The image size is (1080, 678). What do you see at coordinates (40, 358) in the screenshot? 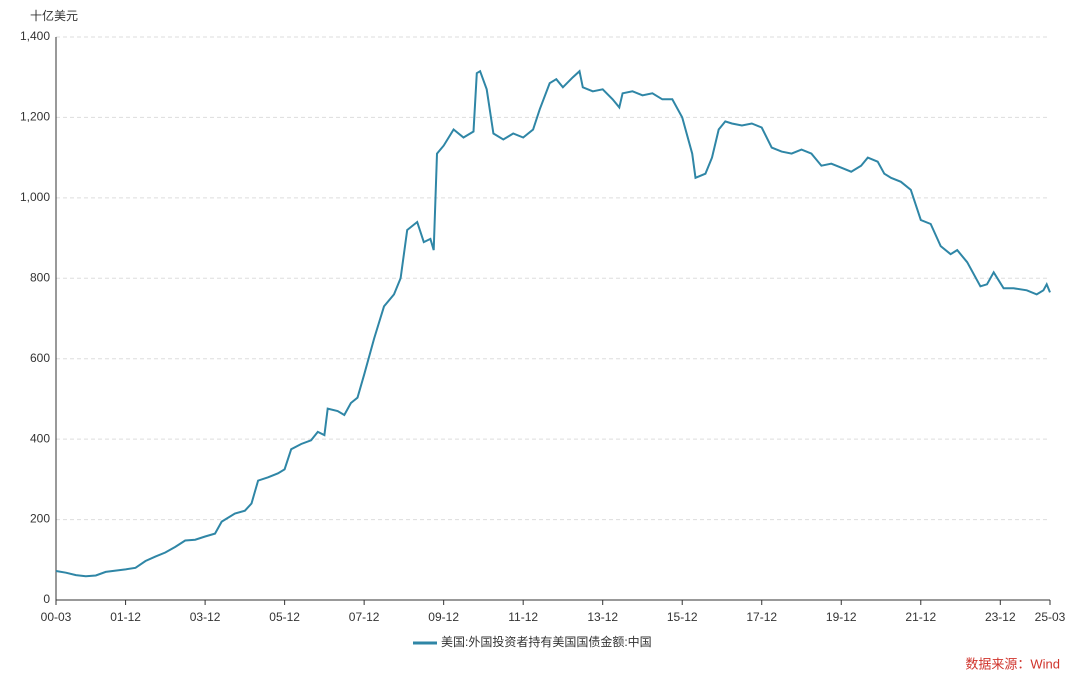
I see `y-tick-label: 600` at bounding box center [40, 358].